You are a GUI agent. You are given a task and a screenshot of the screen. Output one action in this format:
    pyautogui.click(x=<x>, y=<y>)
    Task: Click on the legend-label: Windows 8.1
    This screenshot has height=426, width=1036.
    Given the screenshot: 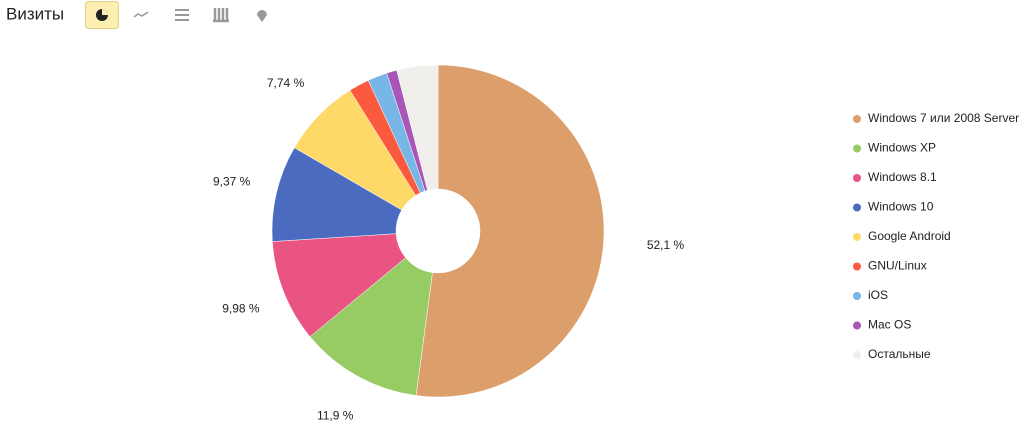 What is the action you would take?
    pyautogui.click(x=902, y=177)
    